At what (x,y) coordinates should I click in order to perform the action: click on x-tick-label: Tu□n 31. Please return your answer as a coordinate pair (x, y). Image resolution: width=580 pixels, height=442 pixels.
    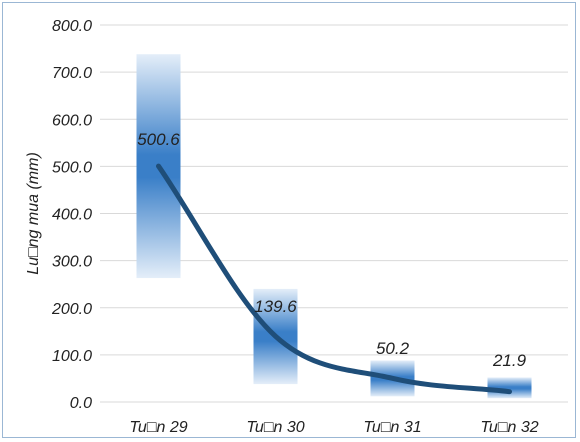
    Looking at the image, I should click on (392, 427).